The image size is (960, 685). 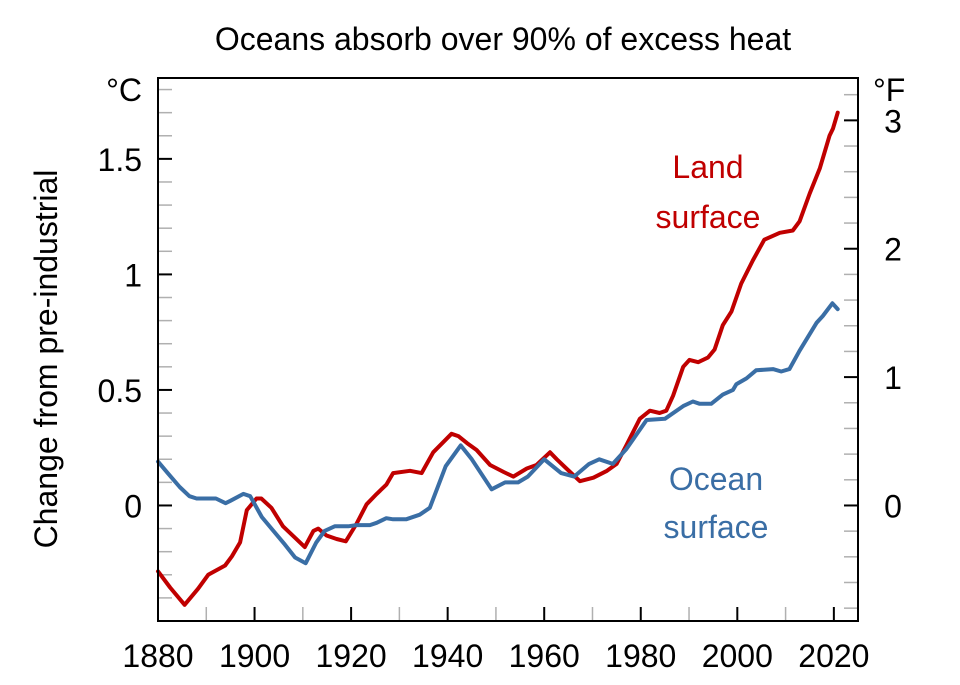 What do you see at coordinates (447, 656) in the screenshot?
I see `x-tick-label: 1940` at bounding box center [447, 656].